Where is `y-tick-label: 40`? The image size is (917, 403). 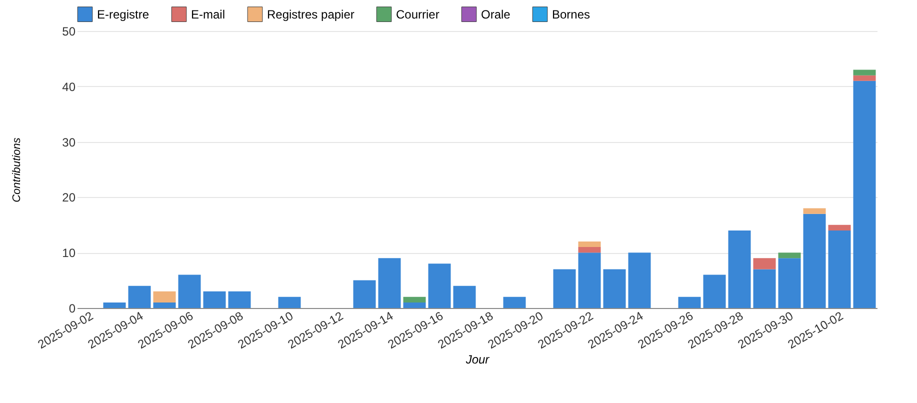
y-tick-label: 40 is located at coordinates (69, 87).